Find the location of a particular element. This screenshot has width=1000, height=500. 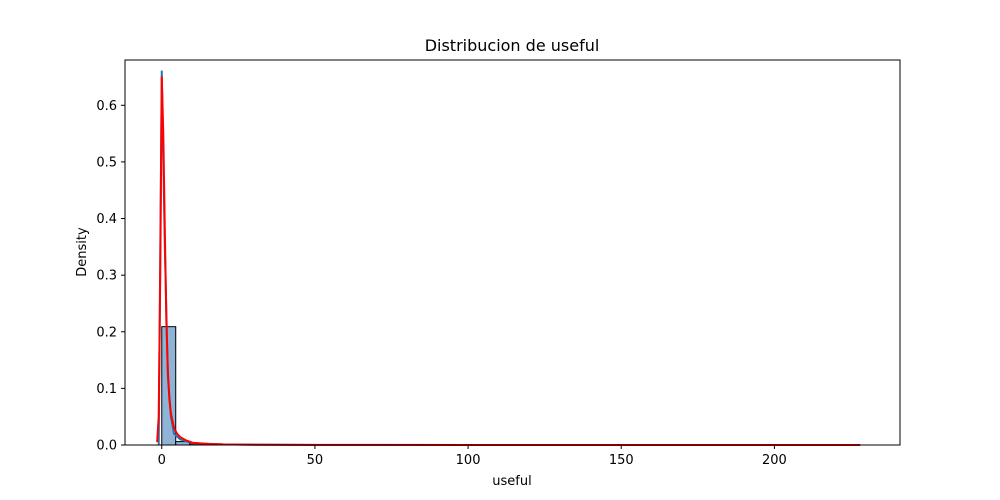

x-axis-label: useful is located at coordinates (511, 481).